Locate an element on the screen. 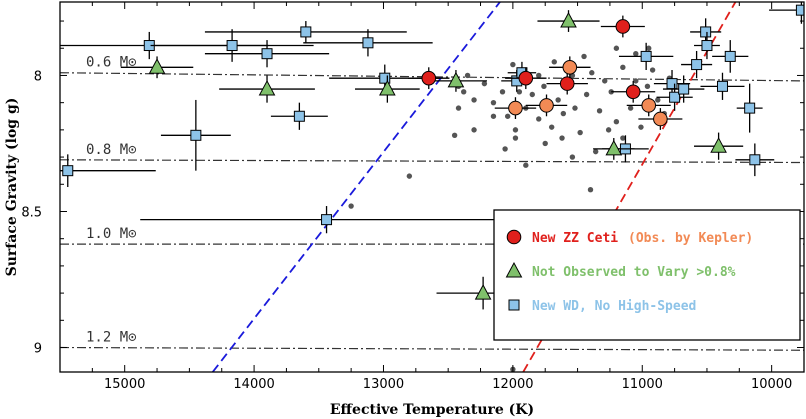  legend-label: Not Observed to Vary >0.8% is located at coordinates (634, 272).